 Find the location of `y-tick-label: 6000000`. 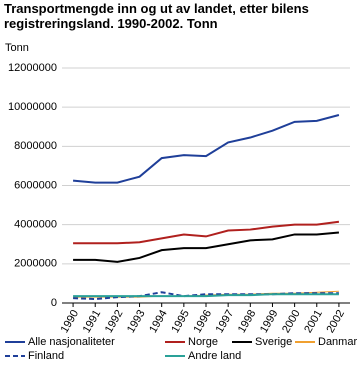

y-tick-label: 6000000 is located at coordinates (35, 185).